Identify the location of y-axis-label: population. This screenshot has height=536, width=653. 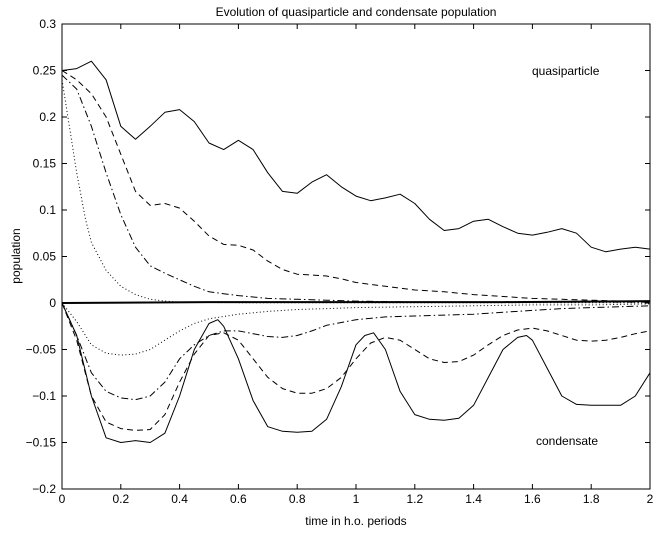
(16, 255).